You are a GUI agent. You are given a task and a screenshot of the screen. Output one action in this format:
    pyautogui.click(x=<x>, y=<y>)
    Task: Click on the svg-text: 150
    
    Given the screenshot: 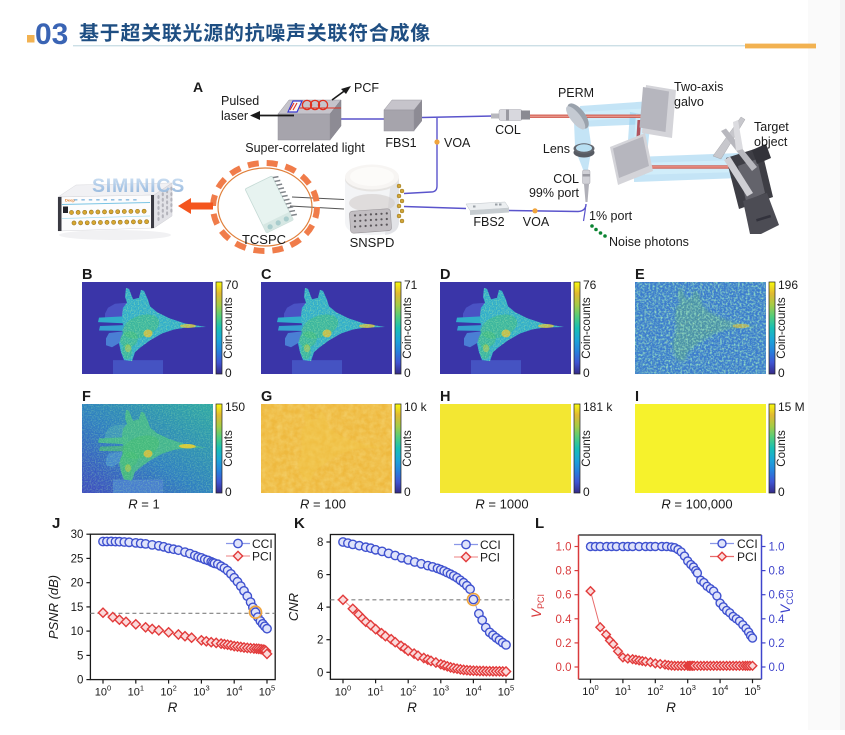 What is the action you would take?
    pyautogui.click(x=235, y=407)
    